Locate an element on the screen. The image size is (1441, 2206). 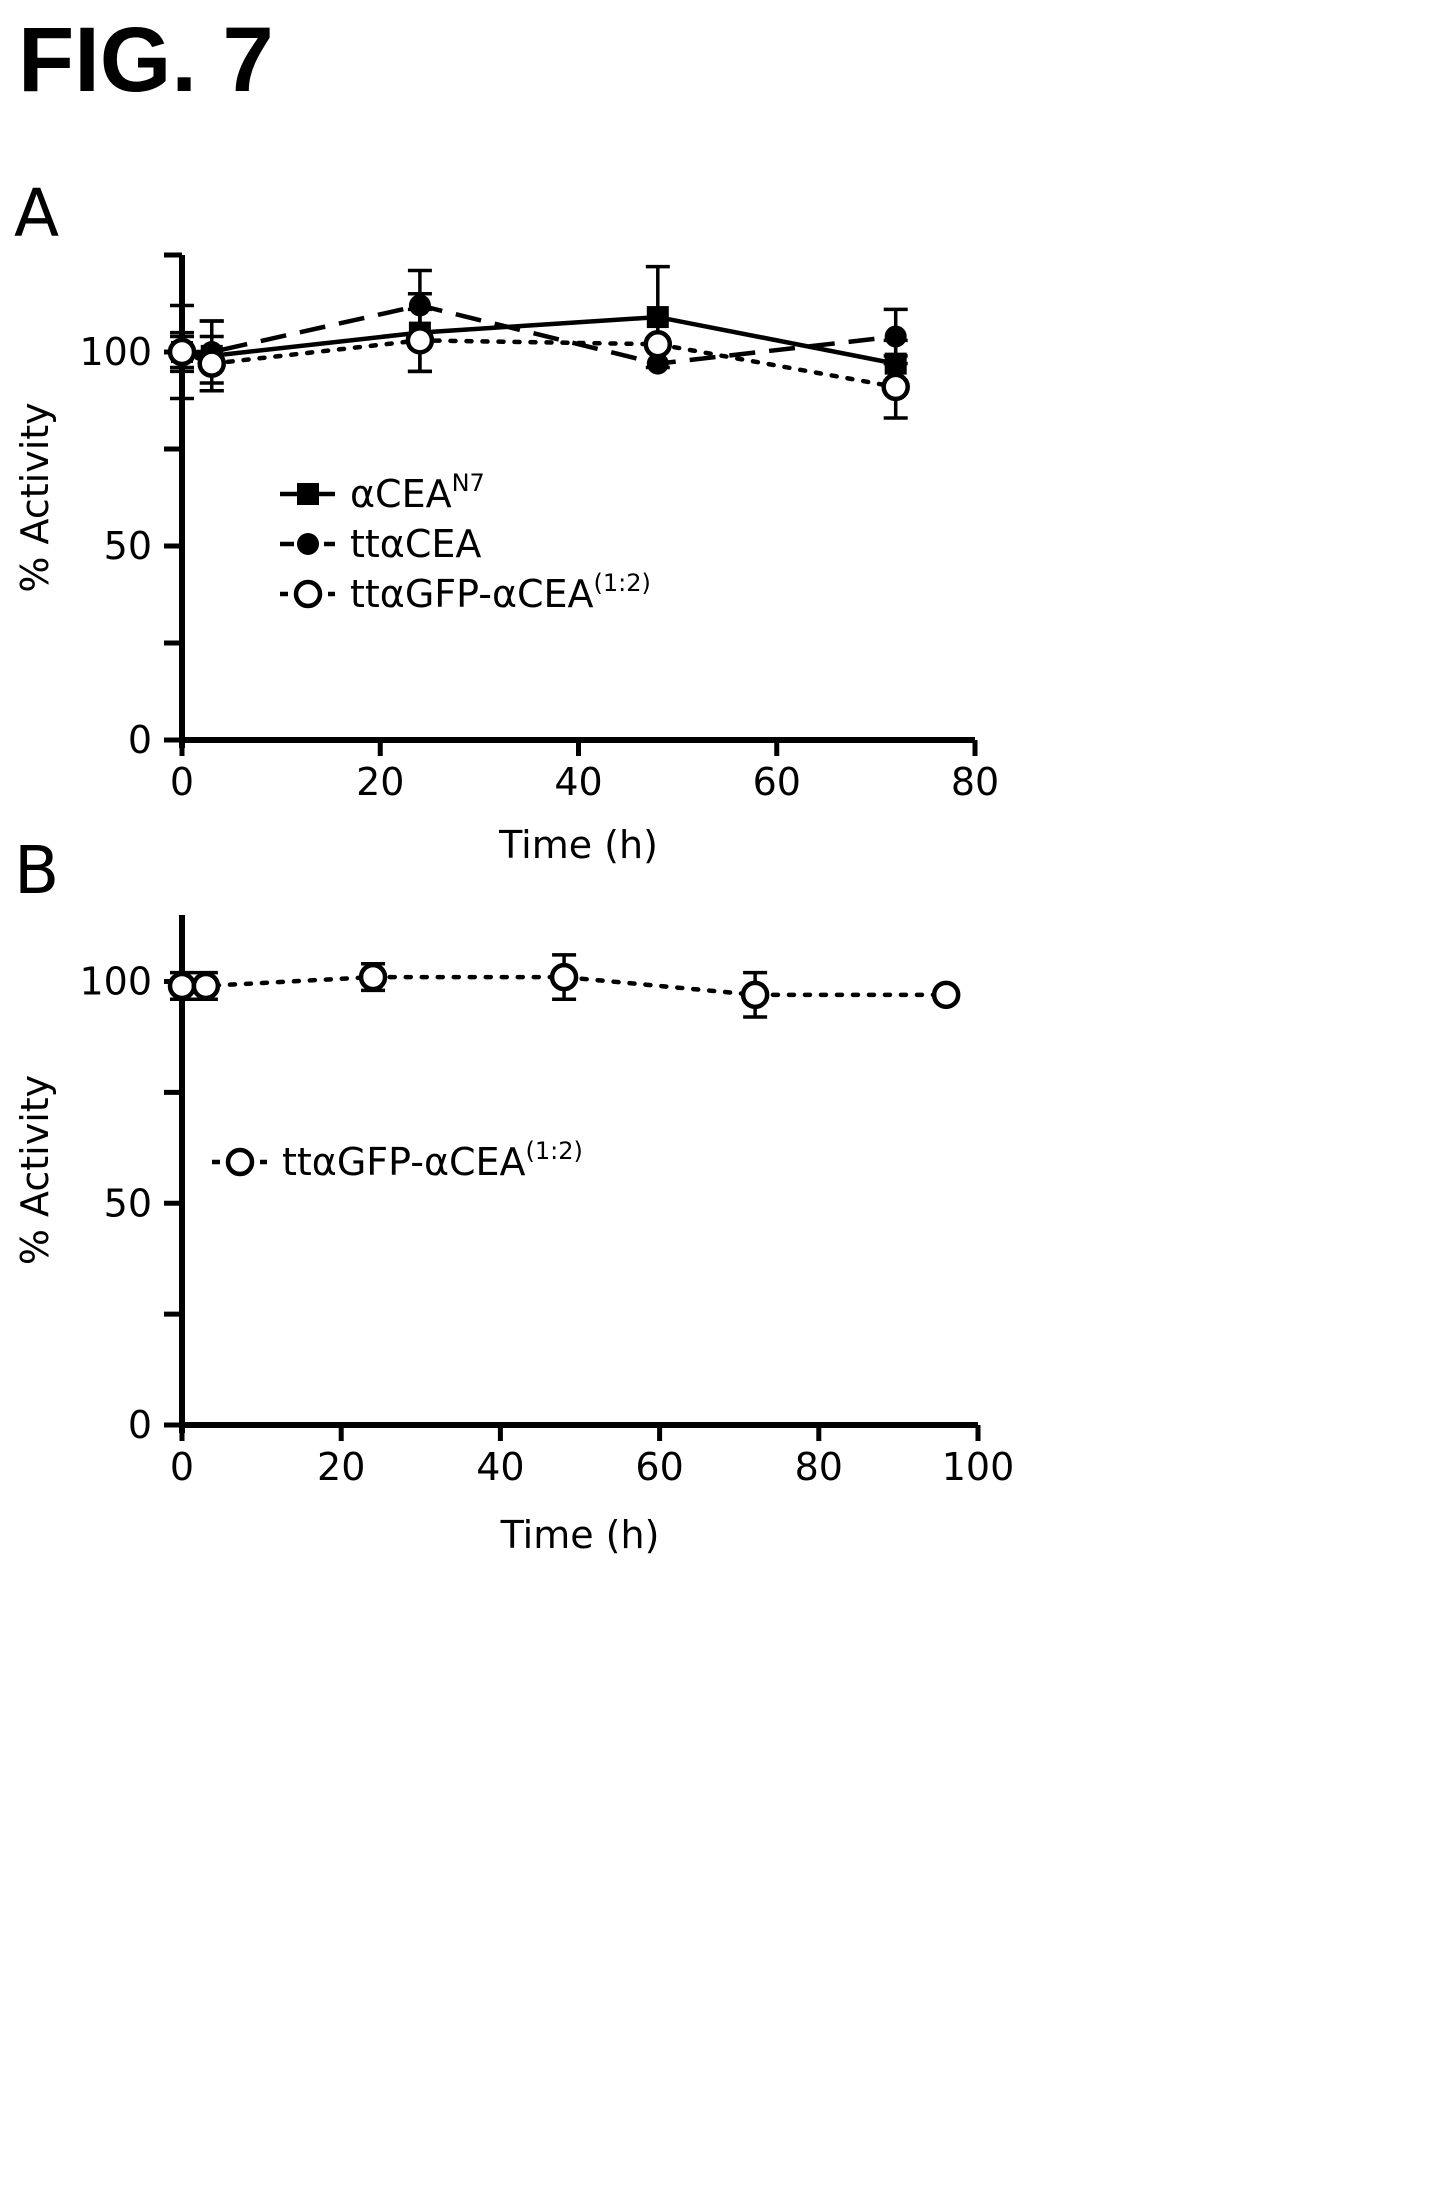
panel-letter: A is located at coordinates (36, 213).